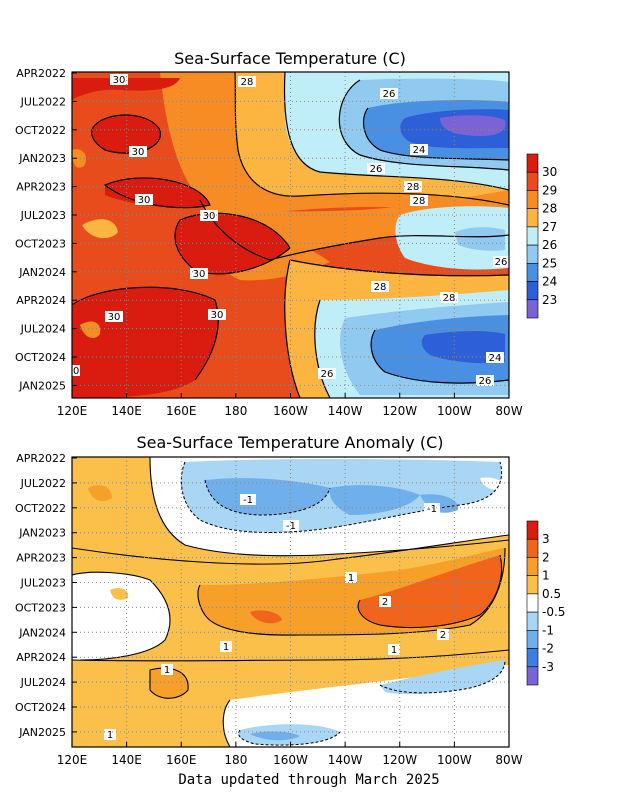 This screenshot has width=618, height=804. I want to click on anomaly-colorbar-label: 1, so click(546, 576).